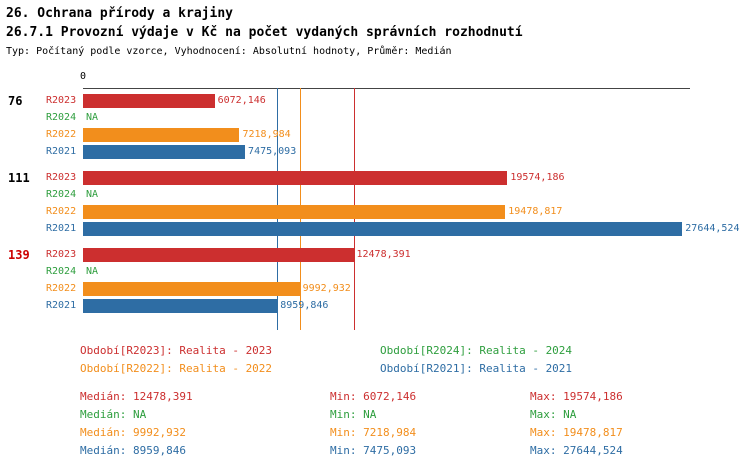  Describe the element at coordinates (176, 368) in the screenshot. I see `legend-item-r2022: Období[R2022]: Realita - 2022` at that location.